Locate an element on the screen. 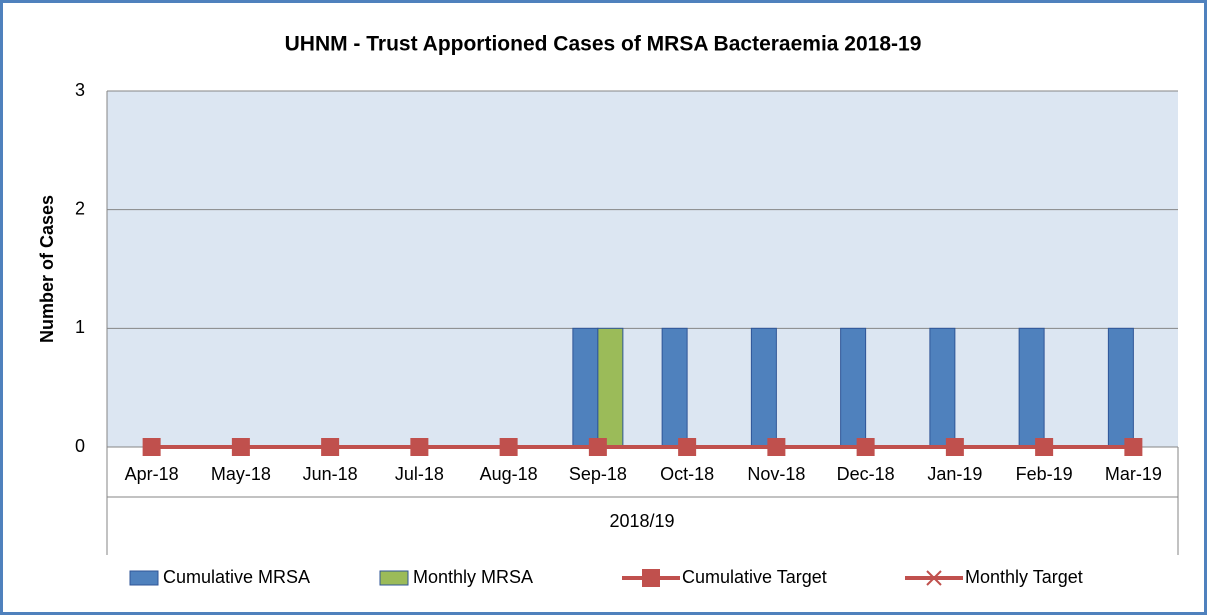 This screenshot has height=615, width=1207. legend-label: Cumulative MRSA is located at coordinates (236, 577).